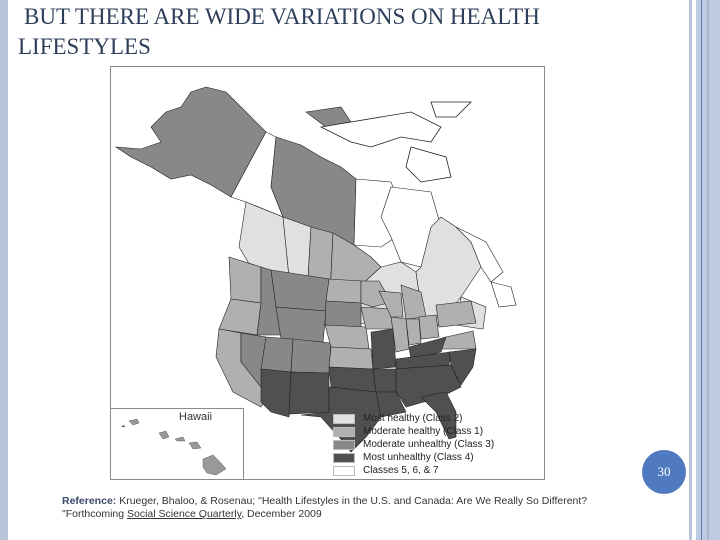 This screenshot has height=540, width=720. I want to click on legend-label: Classes 5, 6, & 7, so click(401, 470).